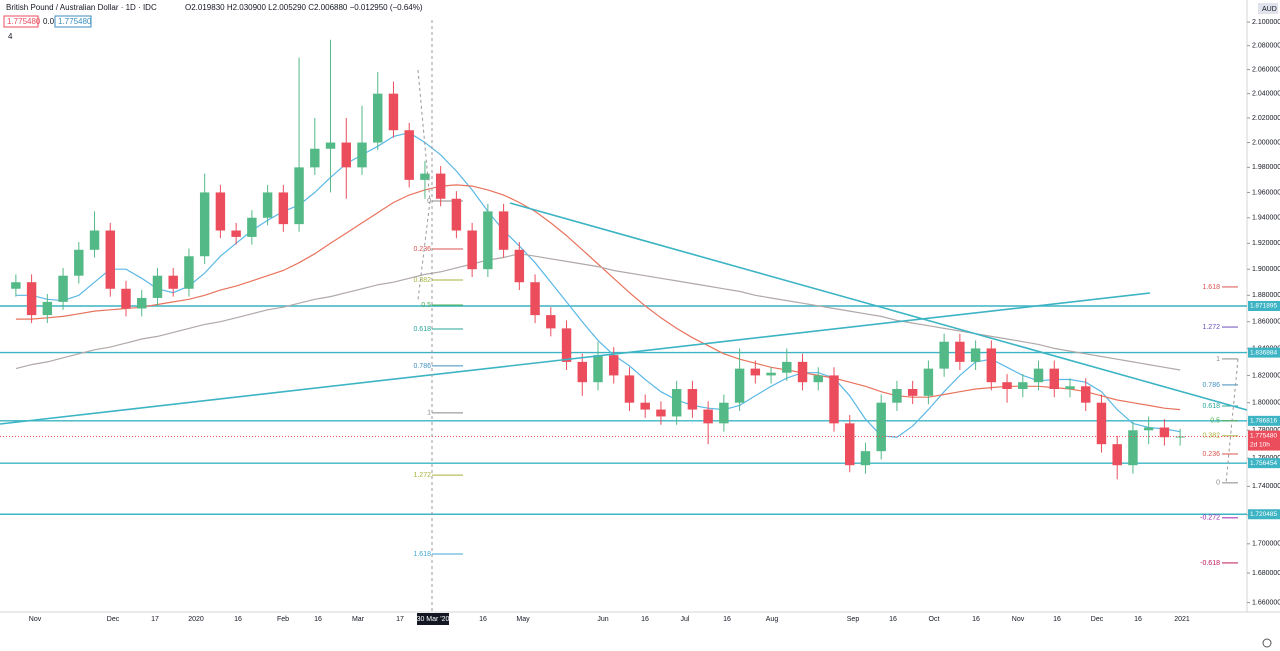 This screenshot has height=651, width=1280. Describe the element at coordinates (1266, 403) in the screenshot. I see `y-tick-label: 1.800000` at that location.